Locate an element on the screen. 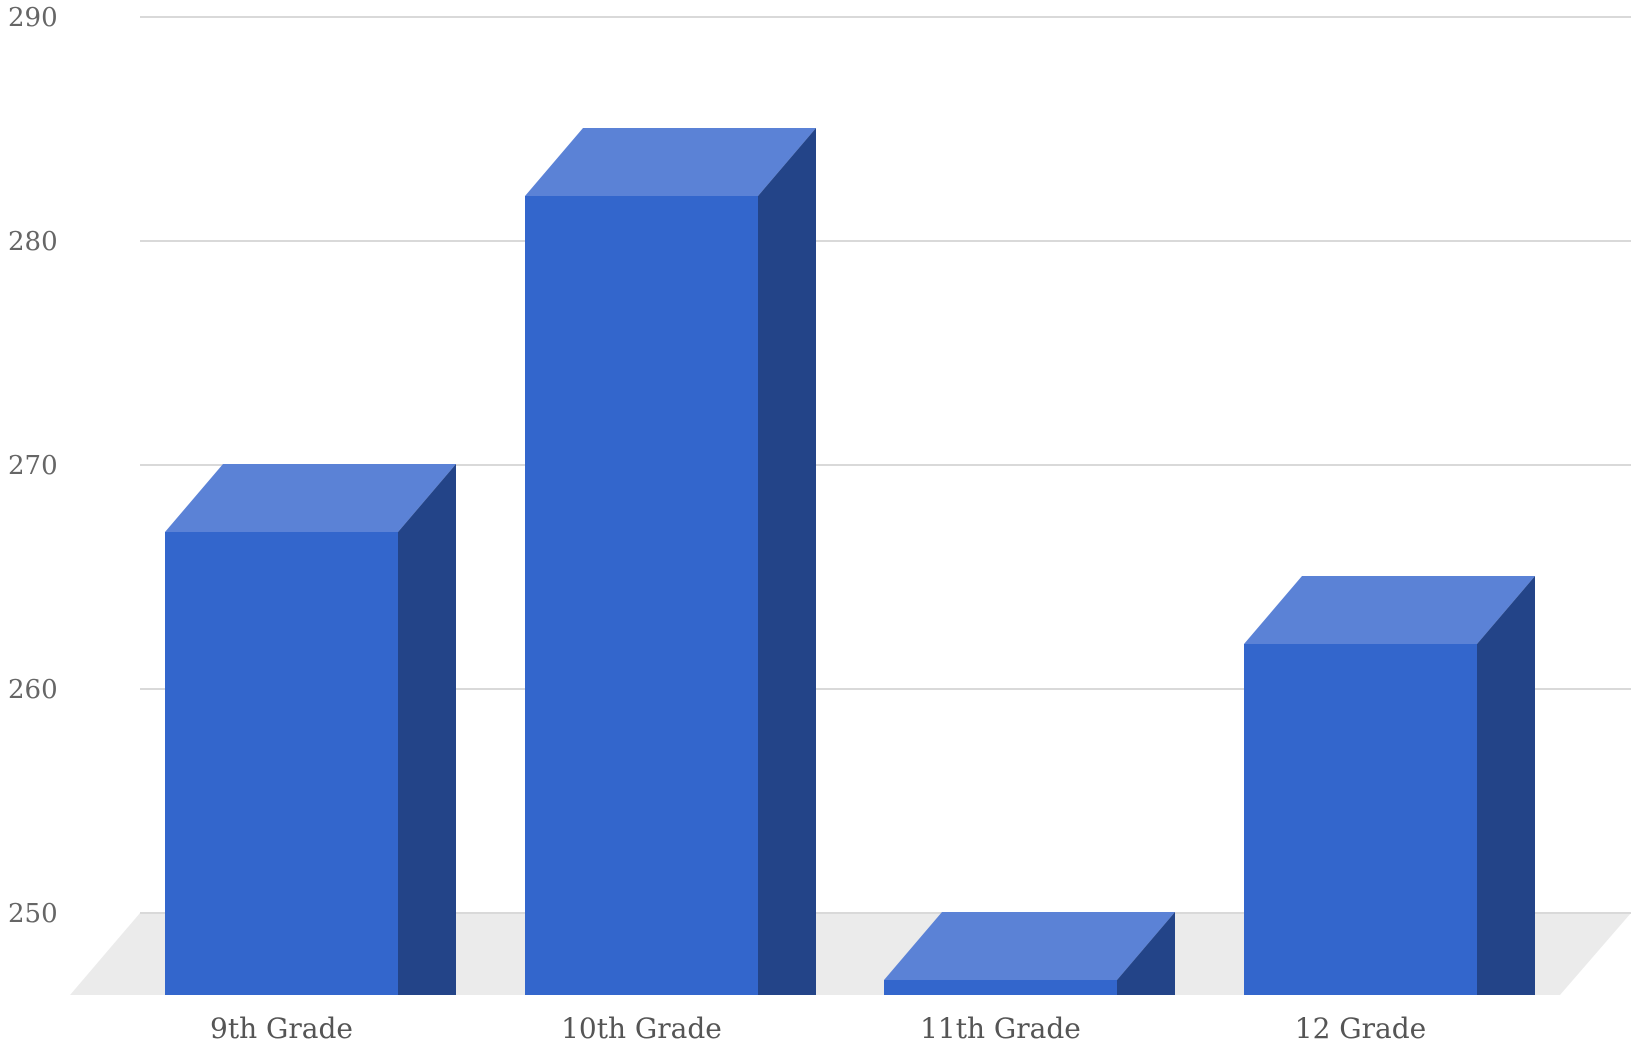 The width and height of the screenshot is (1631, 1046). y-tick-label-290: 290 is located at coordinates (33, 18).